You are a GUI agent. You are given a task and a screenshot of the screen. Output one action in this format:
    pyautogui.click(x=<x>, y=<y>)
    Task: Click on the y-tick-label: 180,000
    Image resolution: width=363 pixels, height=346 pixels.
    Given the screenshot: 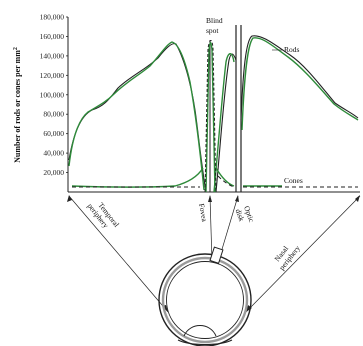 What is the action you would take?
    pyautogui.click(x=52, y=17)
    